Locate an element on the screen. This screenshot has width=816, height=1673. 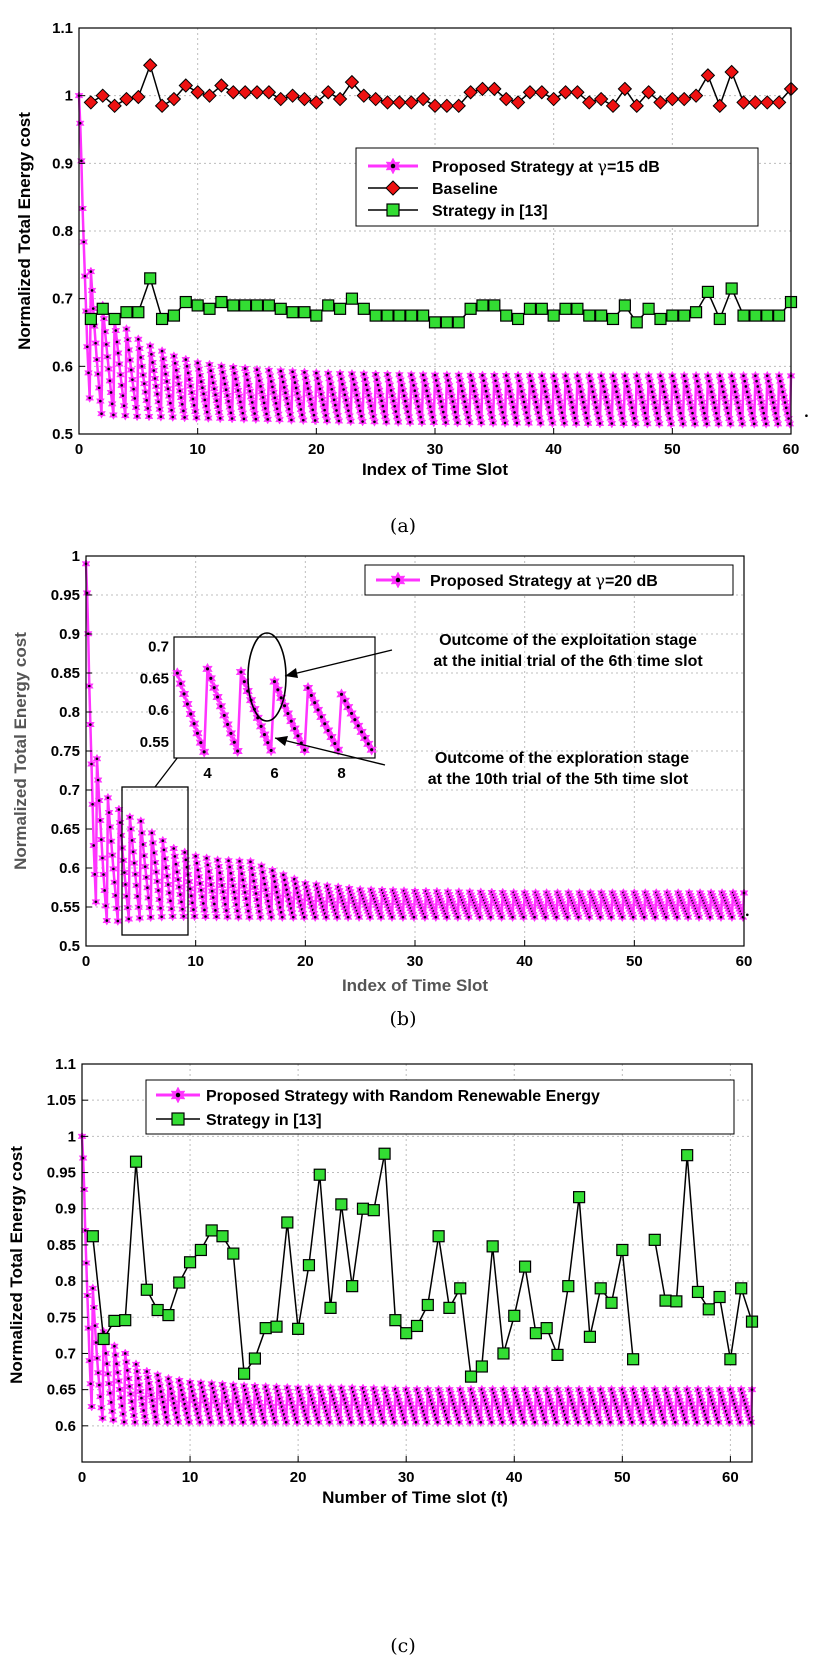
x-tick-label: 60 is located at coordinates (791, 449).